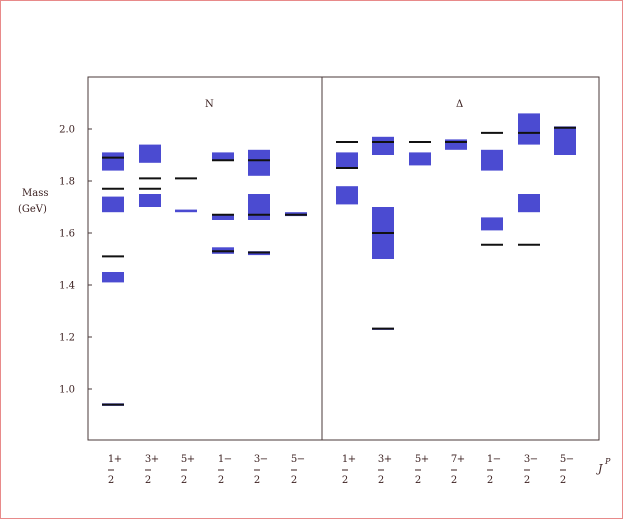 The image size is (623, 519). Describe the element at coordinates (67, 182) in the screenshot. I see `y-tick-label: 1.8` at that location.